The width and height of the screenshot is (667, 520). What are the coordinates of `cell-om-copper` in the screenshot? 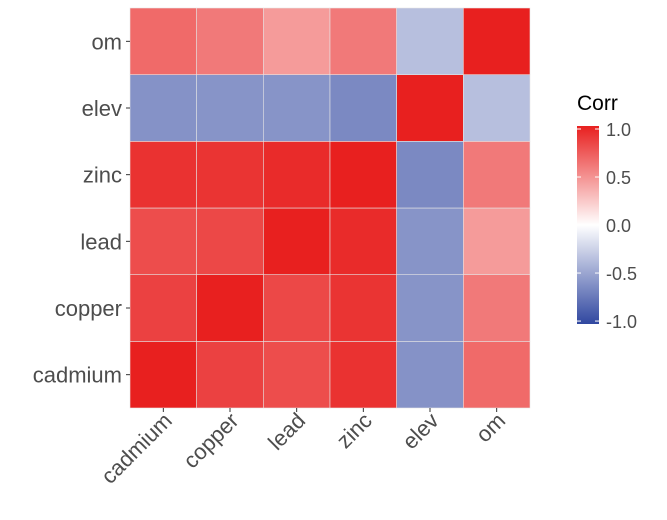 It's located at (230, 41).